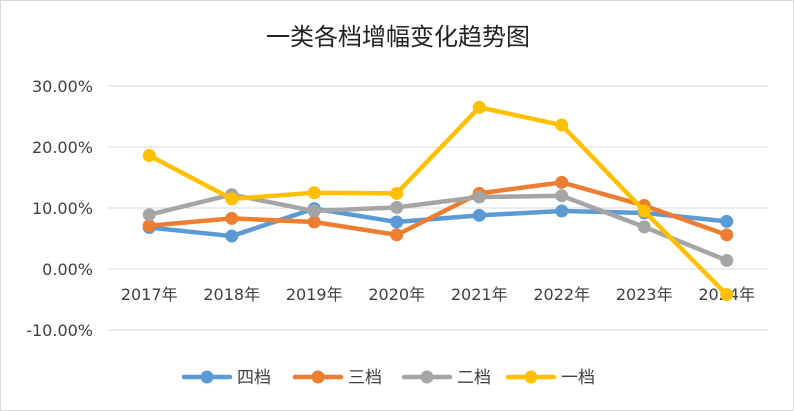 This screenshot has width=794, height=411. I want to click on x-tick-label: 2021年, so click(479, 294).